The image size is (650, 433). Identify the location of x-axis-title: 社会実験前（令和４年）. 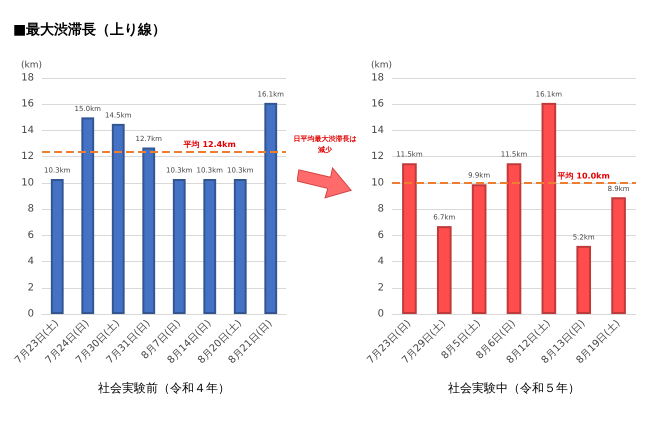
(164, 388).